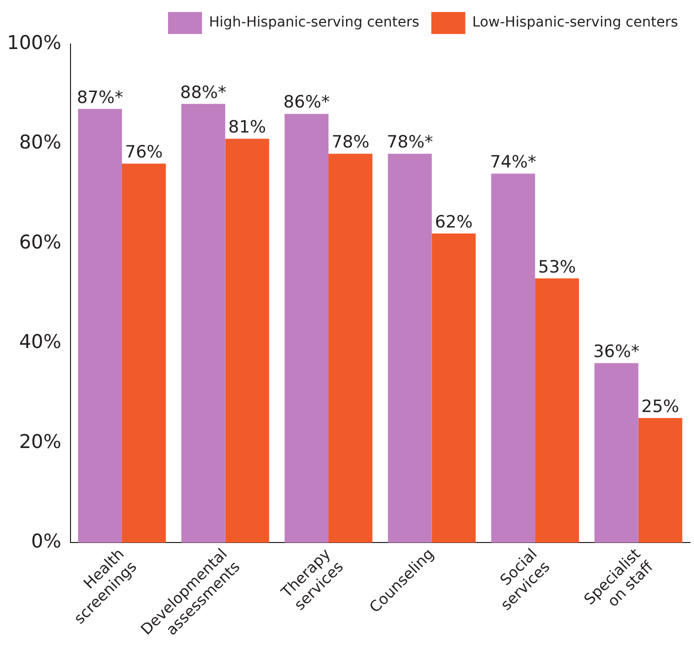  Describe the element at coordinates (40, 242) in the screenshot. I see `y-tick-label: 60%` at that location.